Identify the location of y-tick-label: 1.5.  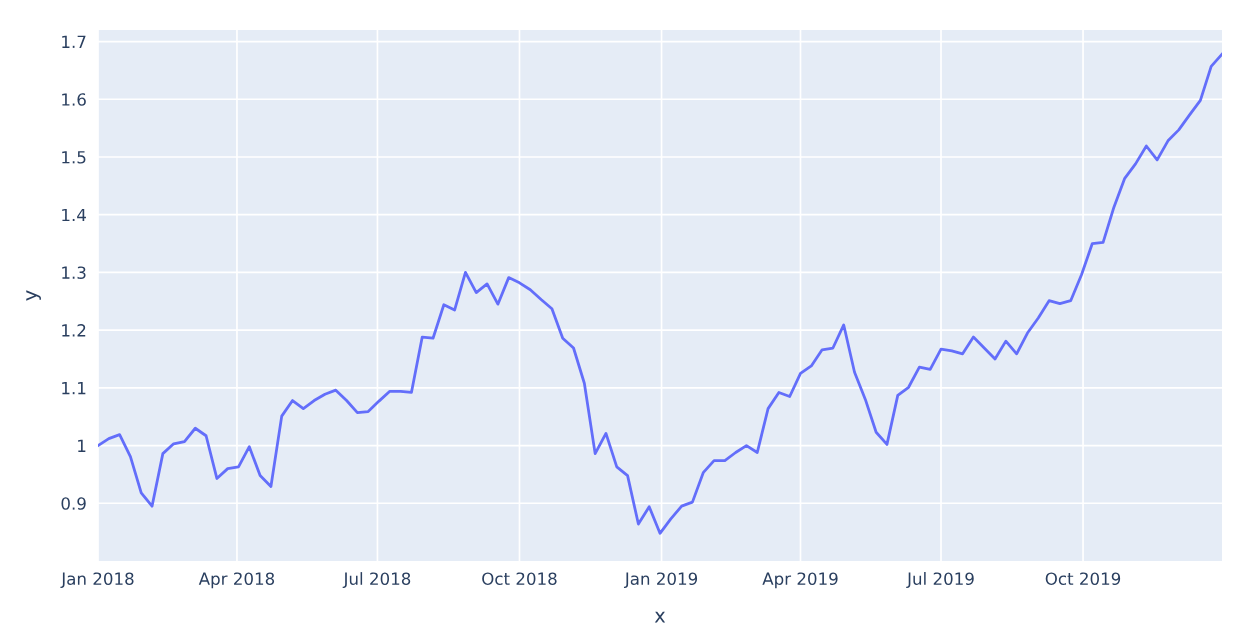
(74, 157).